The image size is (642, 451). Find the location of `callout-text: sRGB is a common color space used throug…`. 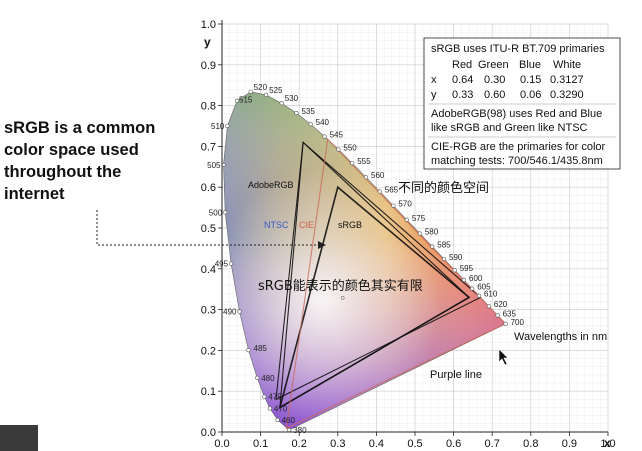

callout-text: sRGB is a common color space used throug… is located at coordinates (99, 161).